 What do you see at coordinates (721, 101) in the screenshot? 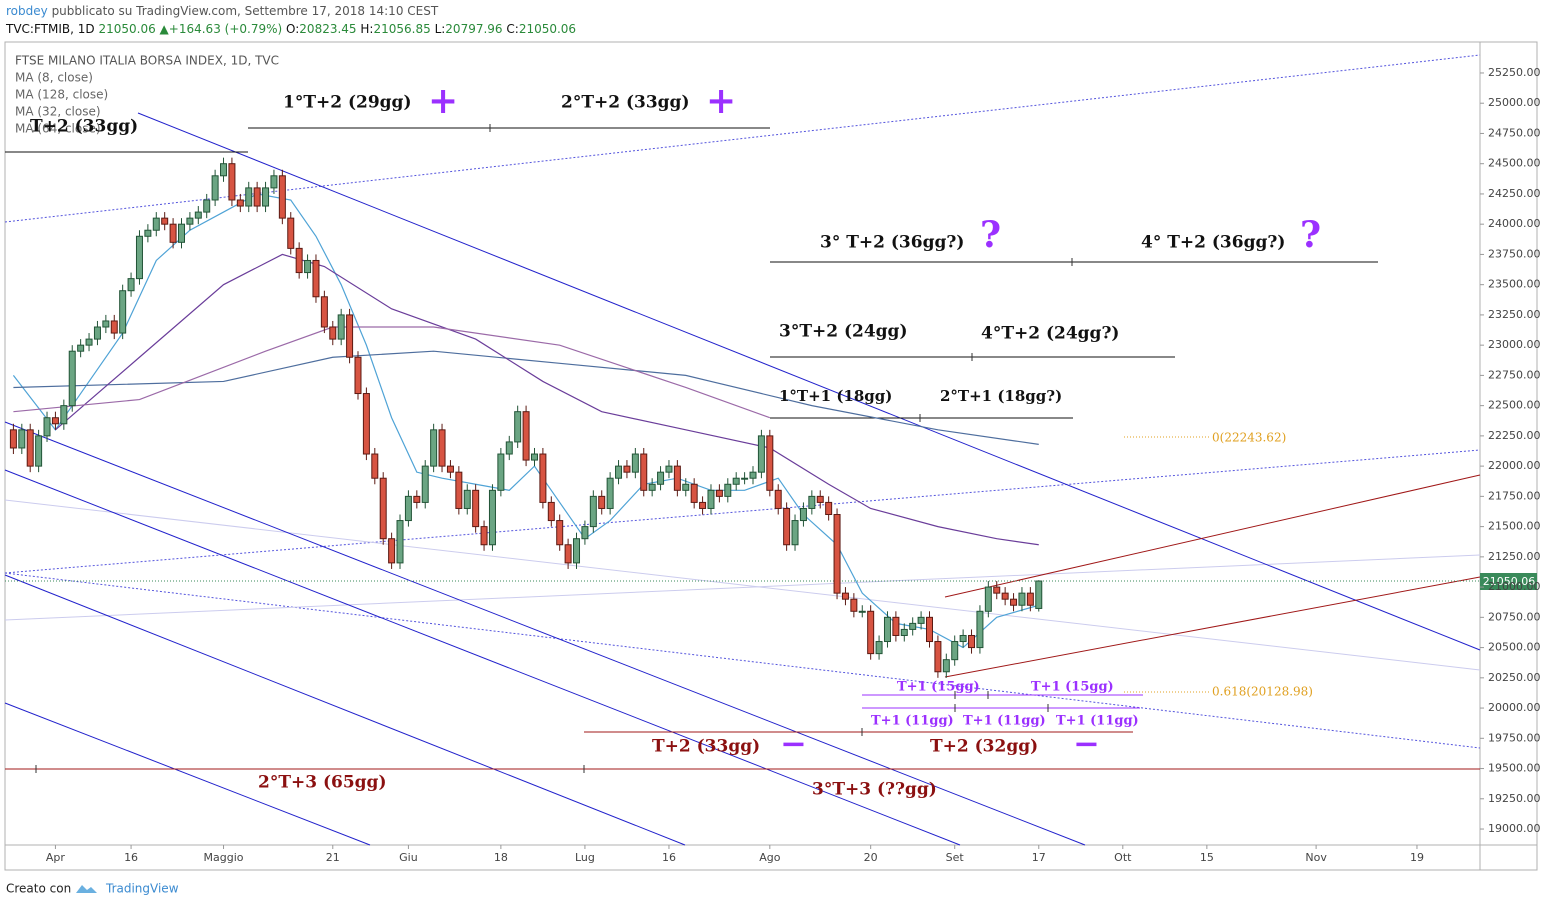
I see `annotation: +` at bounding box center [721, 101].